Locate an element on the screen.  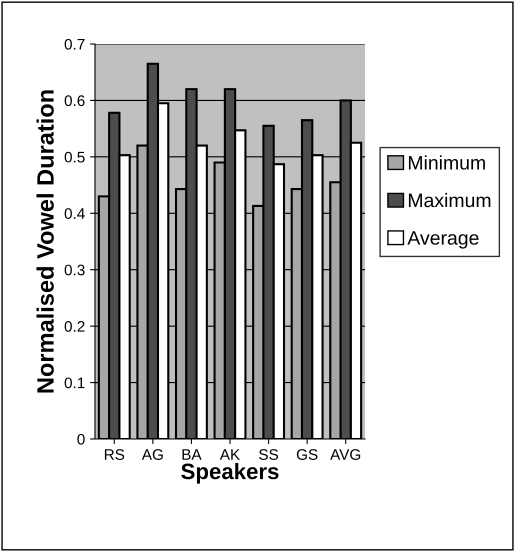
y-axis-title: Normalised Vowel Duration is located at coordinates (45, 241).